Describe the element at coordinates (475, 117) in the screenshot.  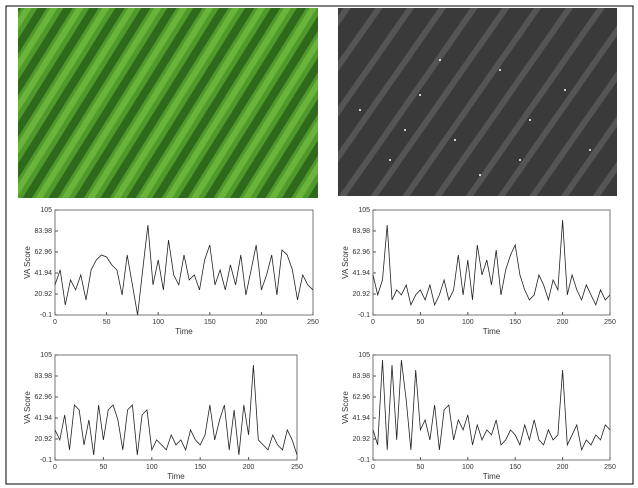
I see `thermal-dots` at that location.